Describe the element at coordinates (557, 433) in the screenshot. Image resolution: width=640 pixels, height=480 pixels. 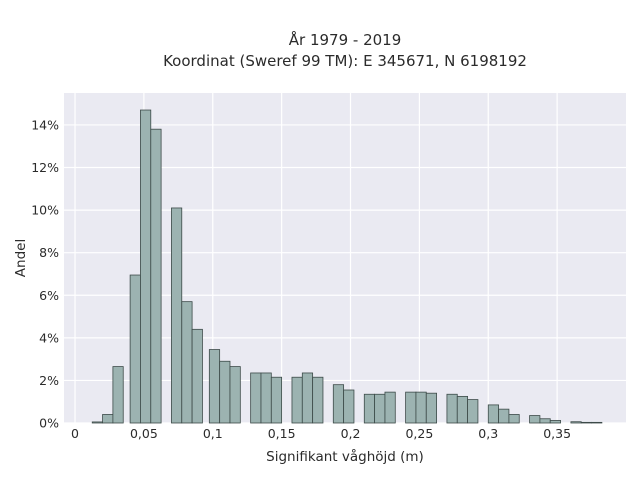
I see `x-tick-label: 0,35` at that location.